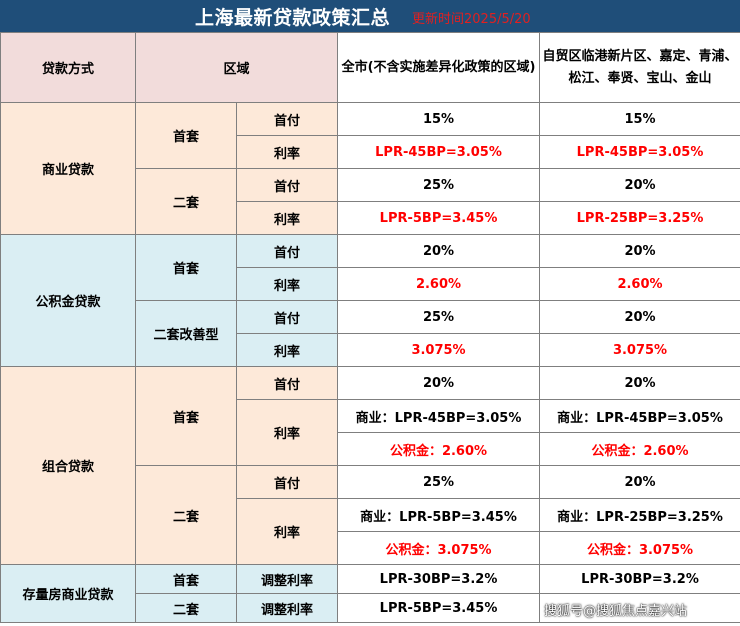 The height and width of the screenshot is (626, 740). What do you see at coordinates (639, 251) in the screenshot?
I see `provident-first-dp-zone: 20%` at bounding box center [639, 251].